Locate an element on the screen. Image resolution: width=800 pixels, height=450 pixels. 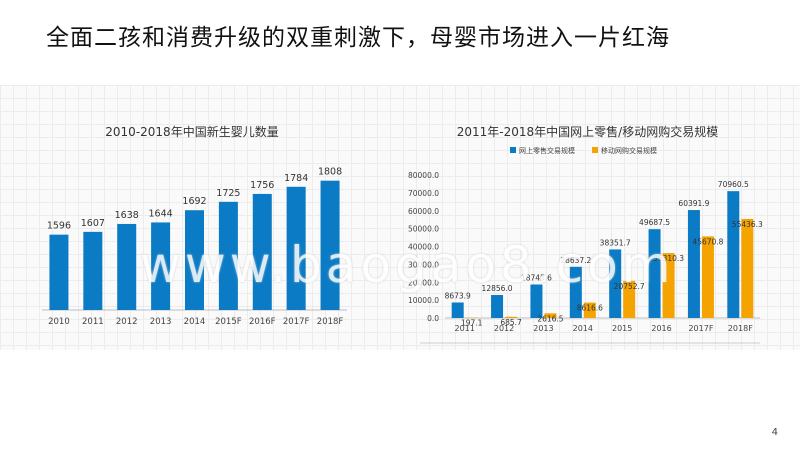
bar-2013 is located at coordinates (161, 266).